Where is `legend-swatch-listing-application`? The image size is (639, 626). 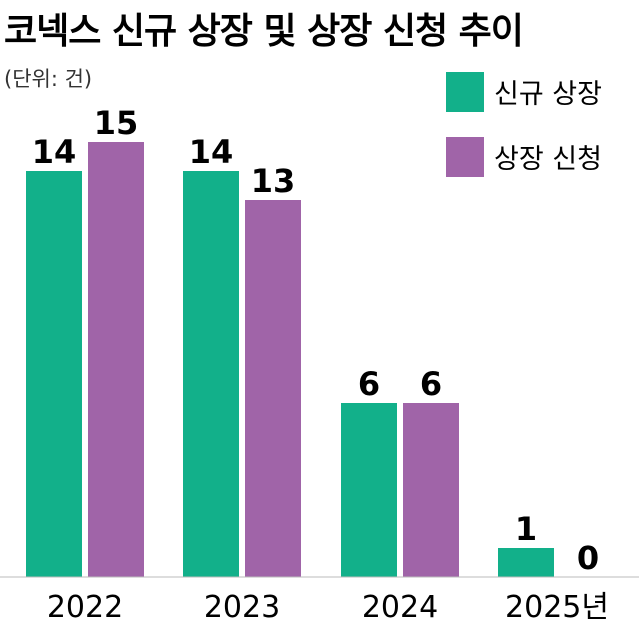 legend-swatch-listing-application is located at coordinates (465, 157).